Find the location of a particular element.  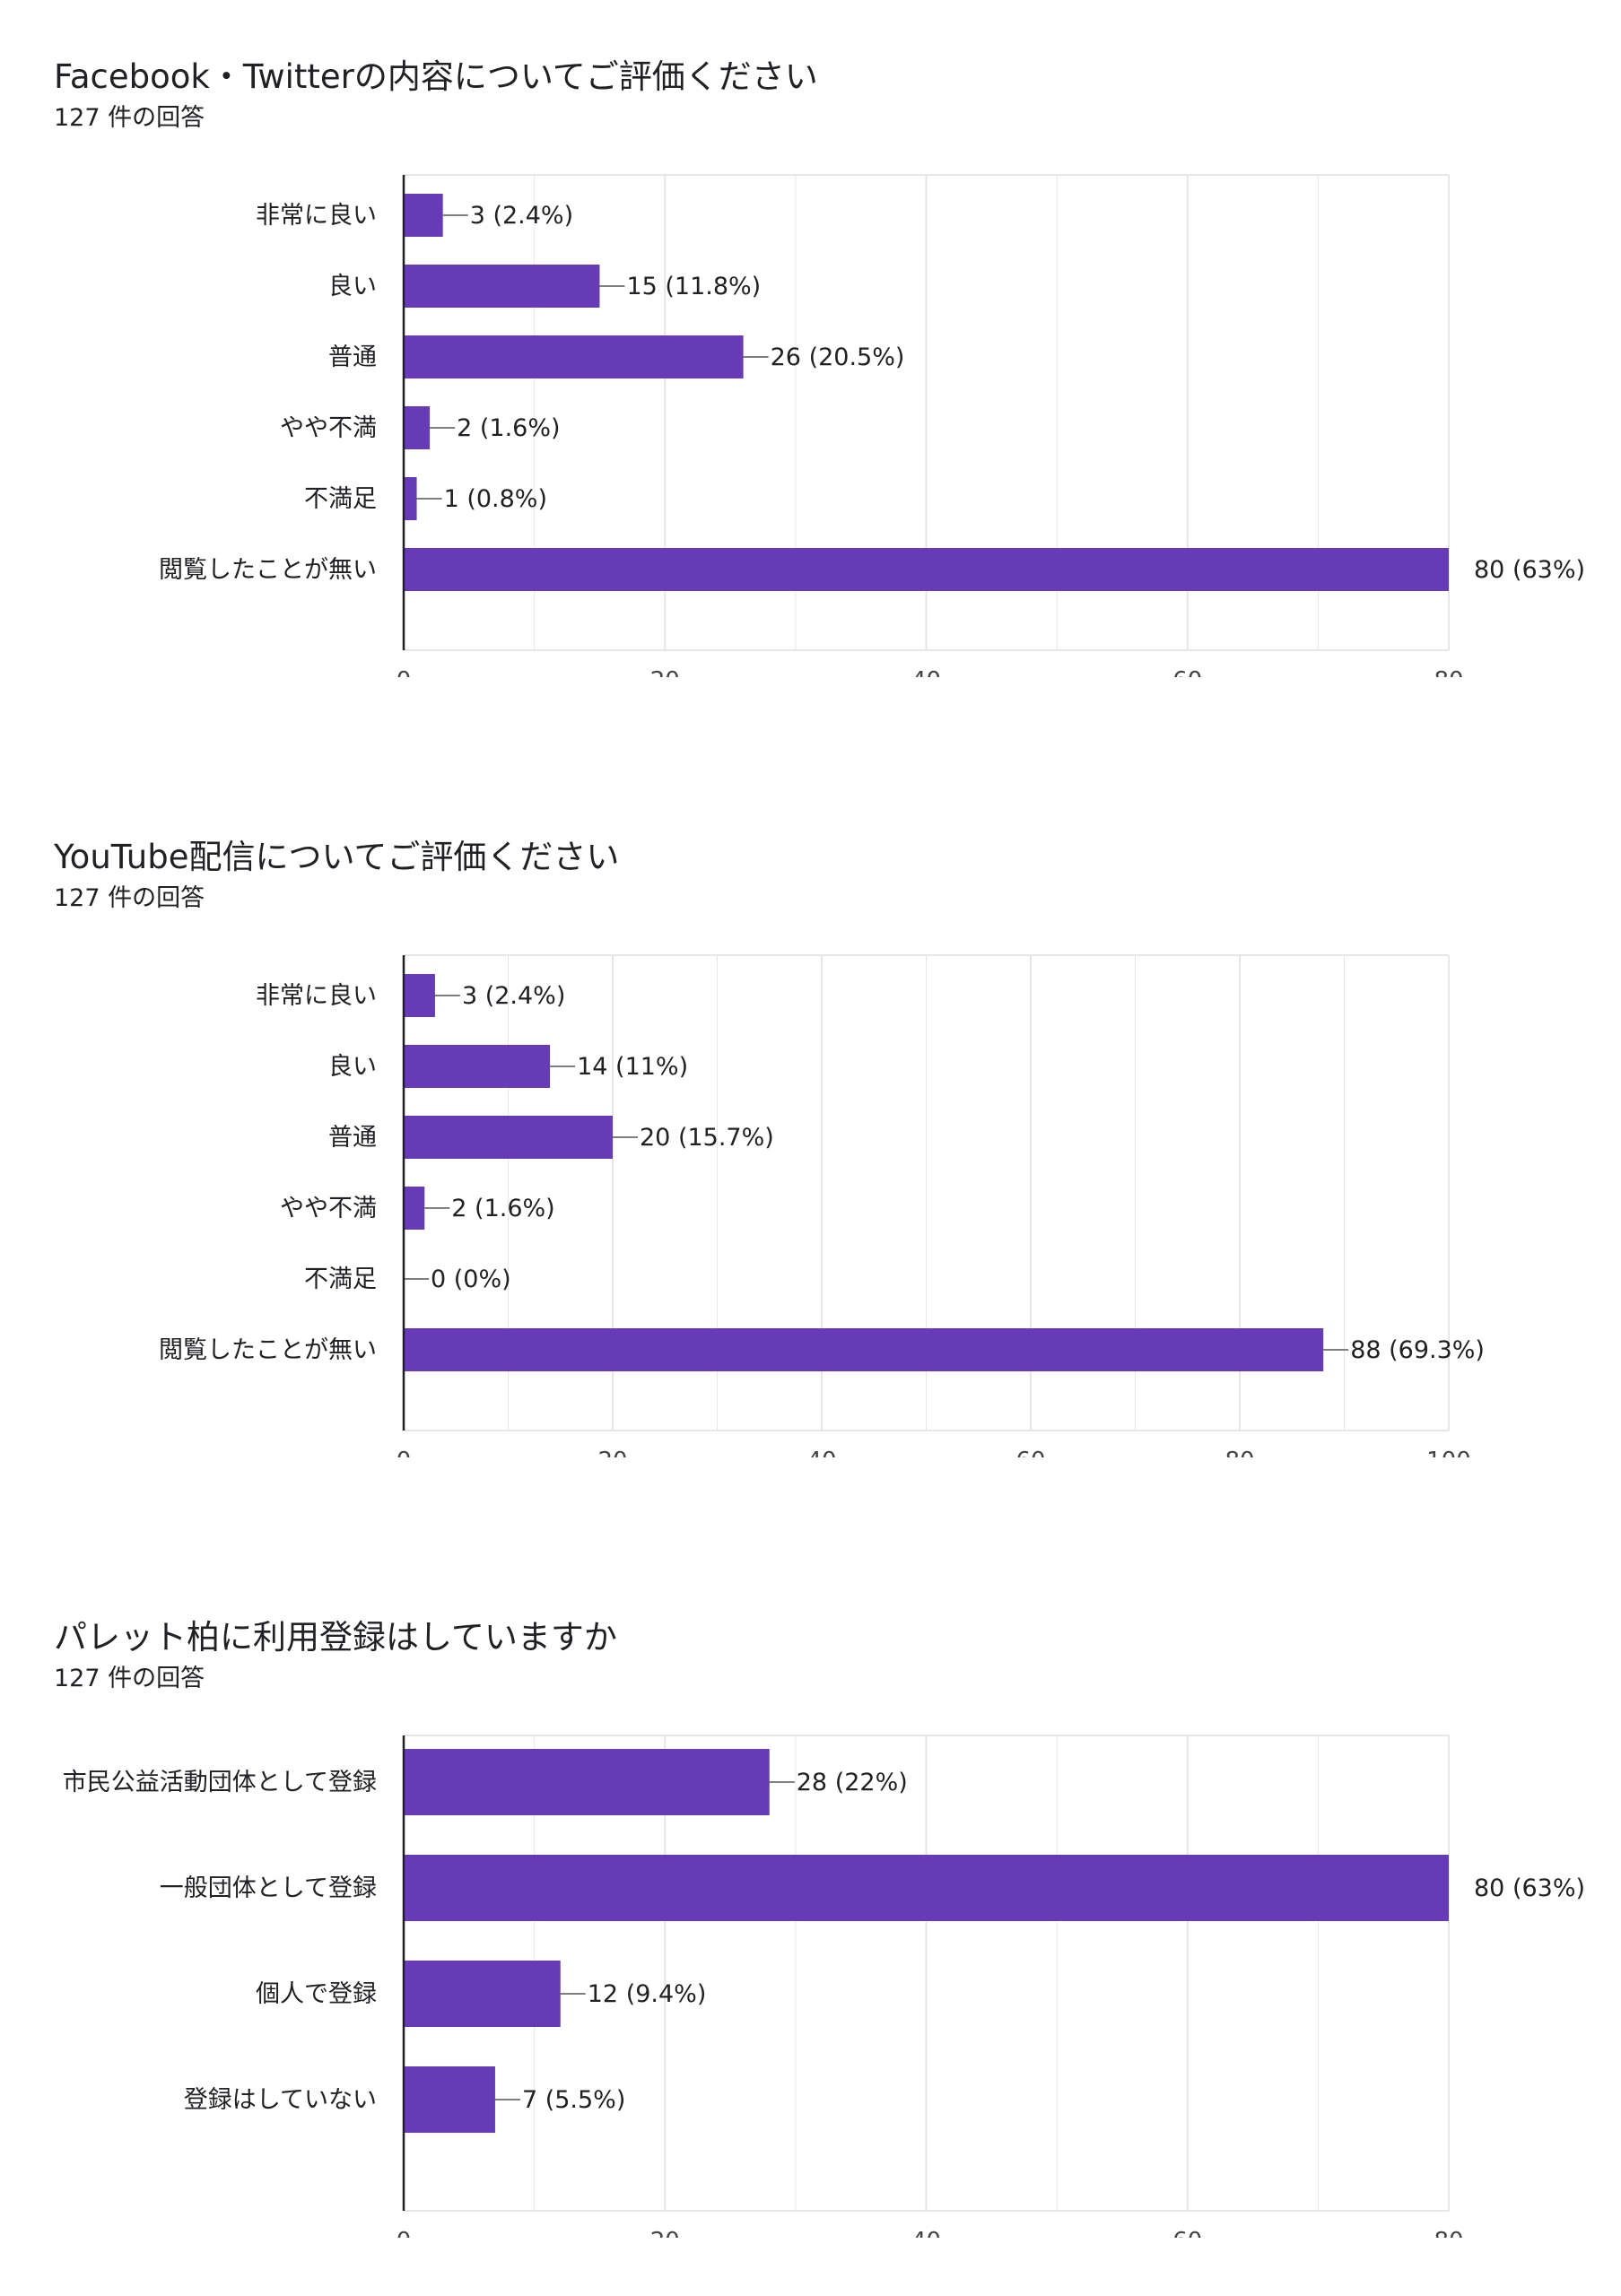

data-label: 12 (9.4%) is located at coordinates (647, 1994).